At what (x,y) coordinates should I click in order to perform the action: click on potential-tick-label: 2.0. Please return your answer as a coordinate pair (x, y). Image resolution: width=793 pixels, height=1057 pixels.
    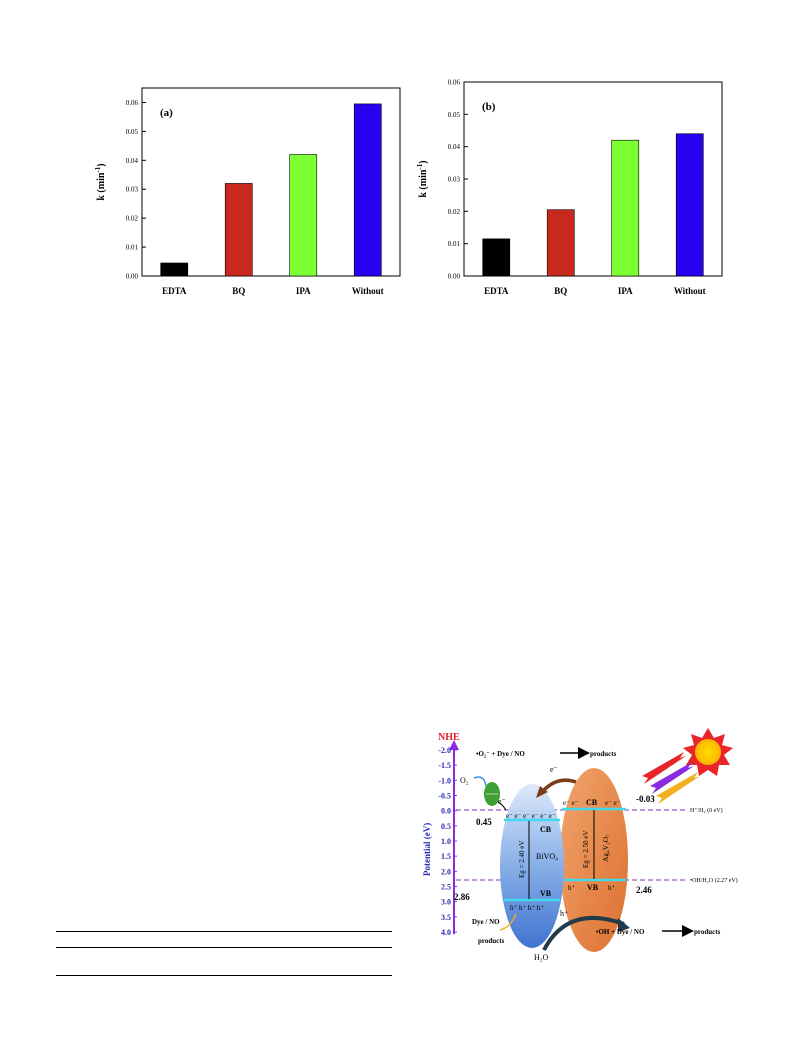
    Looking at the image, I should click on (446, 871).